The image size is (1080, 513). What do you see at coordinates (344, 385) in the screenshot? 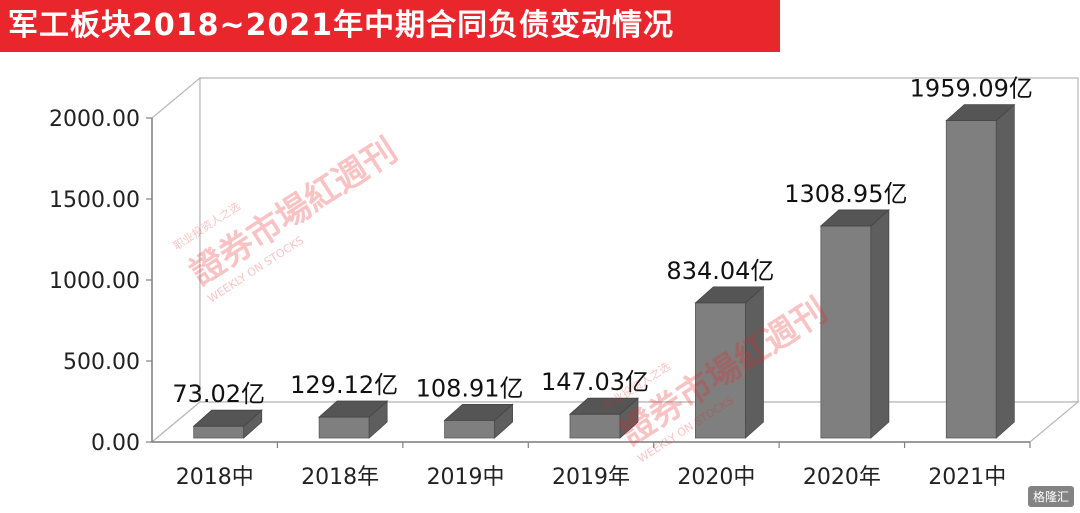
I see `data-label: 129.12亿` at bounding box center [344, 385].